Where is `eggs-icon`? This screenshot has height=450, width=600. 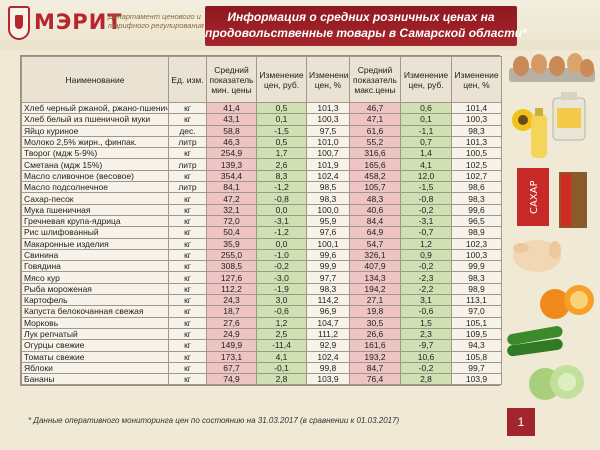 eggs-icon is located at coordinates (552, 67).